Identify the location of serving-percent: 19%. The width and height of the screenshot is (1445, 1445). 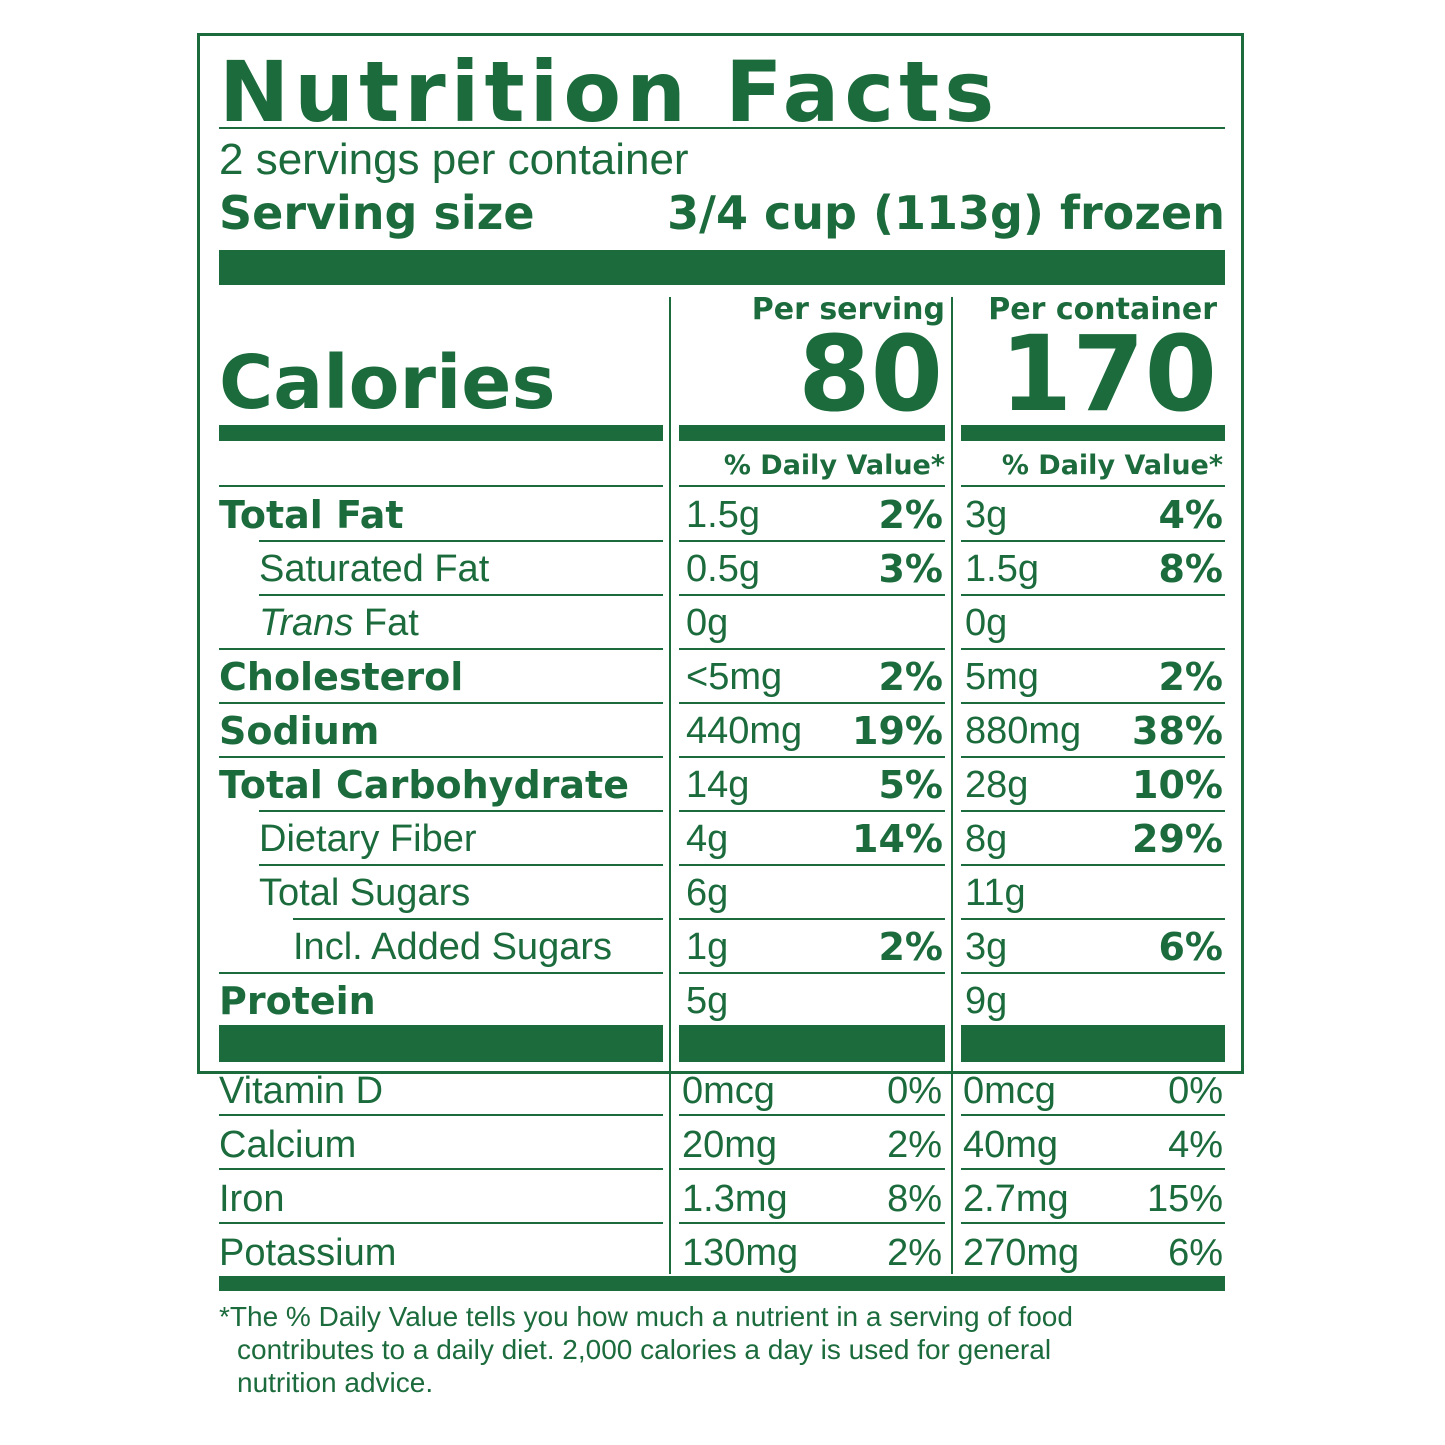
(897, 731).